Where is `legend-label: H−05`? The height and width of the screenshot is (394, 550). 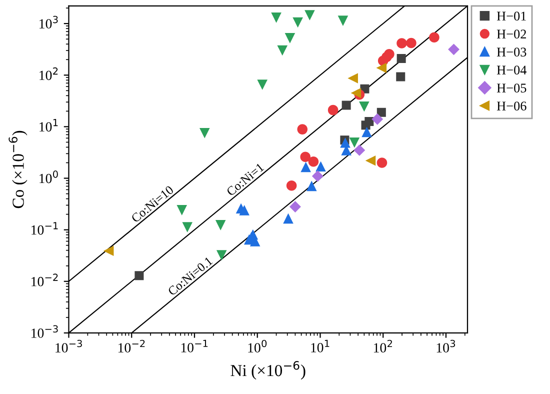
legend-label: H−05 is located at coordinates (511, 88).